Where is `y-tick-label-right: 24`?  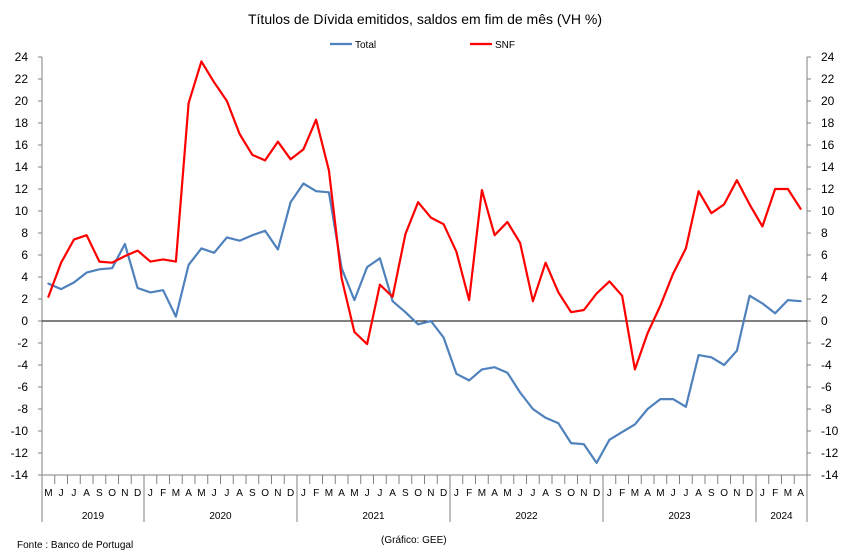 y-tick-label-right: 24 is located at coordinates (828, 57).